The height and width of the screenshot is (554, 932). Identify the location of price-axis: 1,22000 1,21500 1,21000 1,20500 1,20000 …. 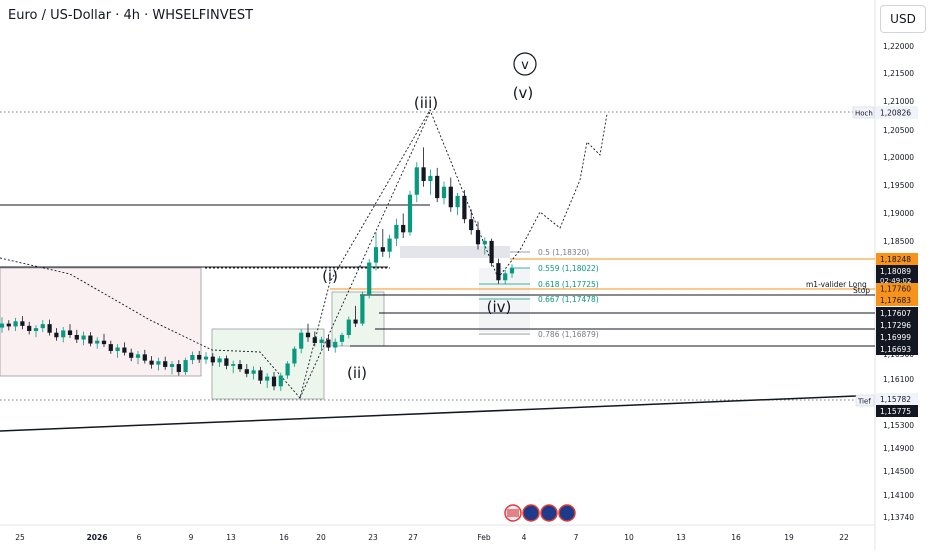
(898, 282).